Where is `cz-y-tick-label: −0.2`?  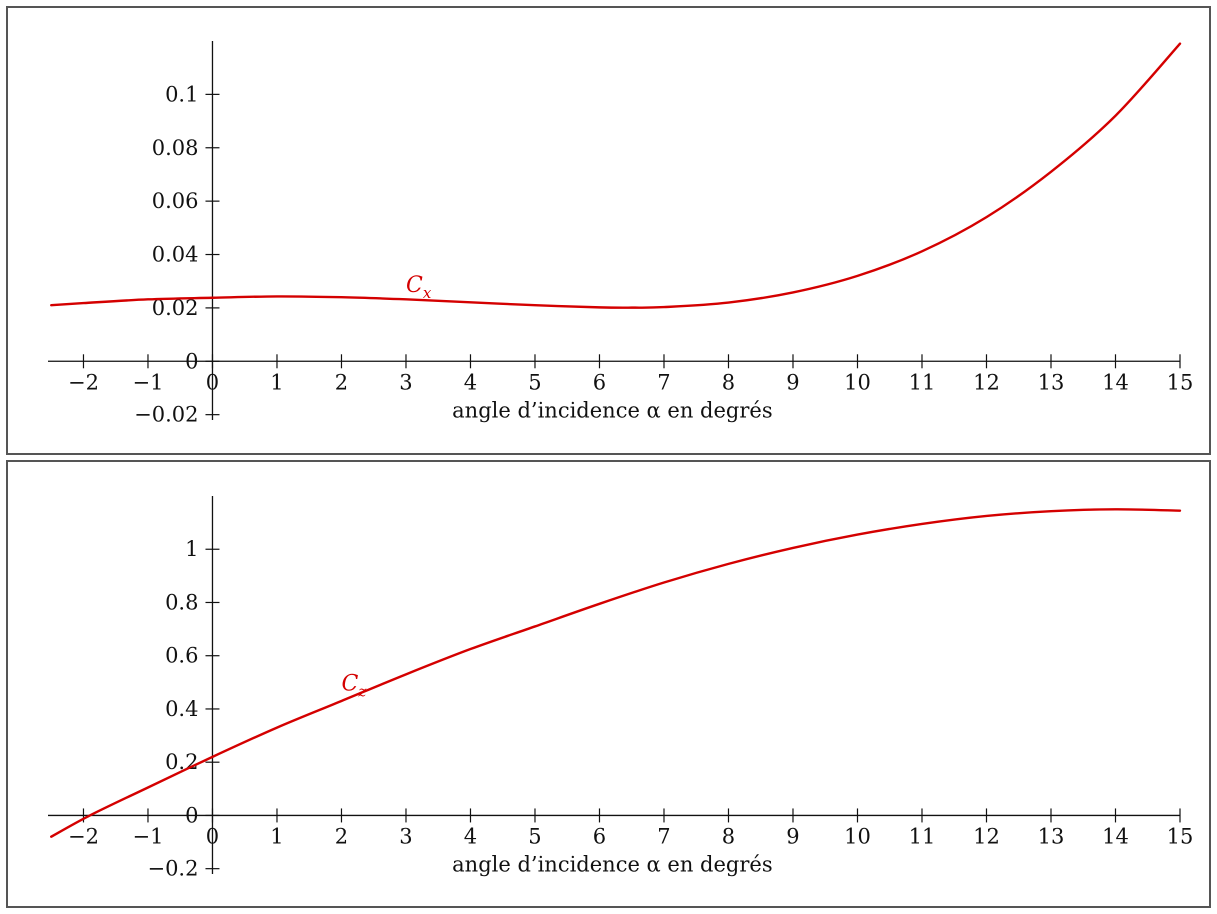
cz-y-tick-label: −0.2 is located at coordinates (172, 869).